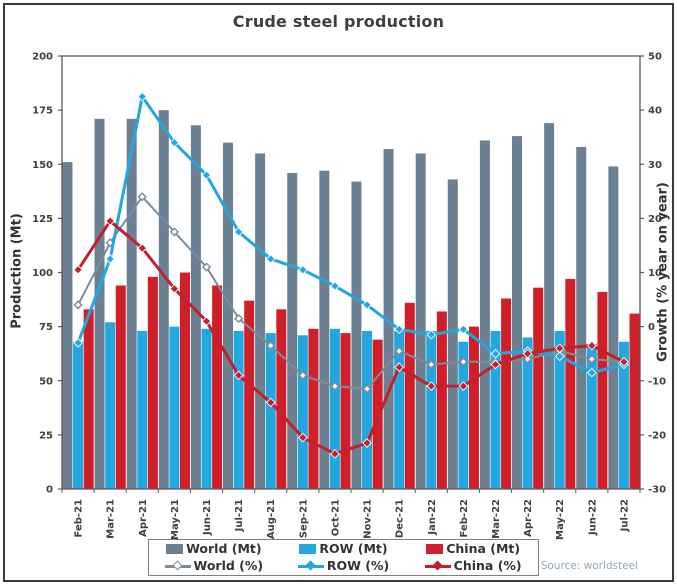 Image resolution: width=677 pixels, height=586 pixels. I want to click on svg-text: 200, so click(42, 57).